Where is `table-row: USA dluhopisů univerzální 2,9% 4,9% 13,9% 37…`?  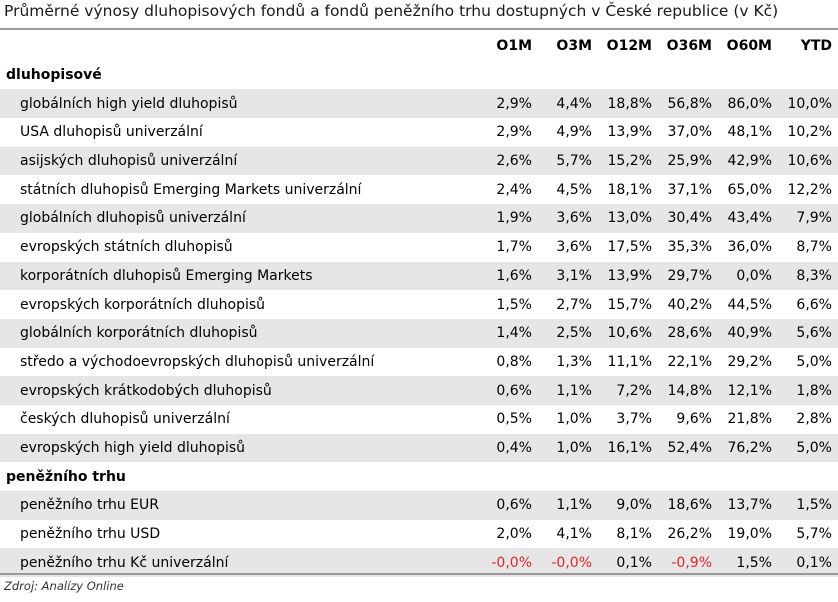 table-row: USA dluhopisů univerzální 2,9% 4,9% 13,9% 37… is located at coordinates (419, 132).